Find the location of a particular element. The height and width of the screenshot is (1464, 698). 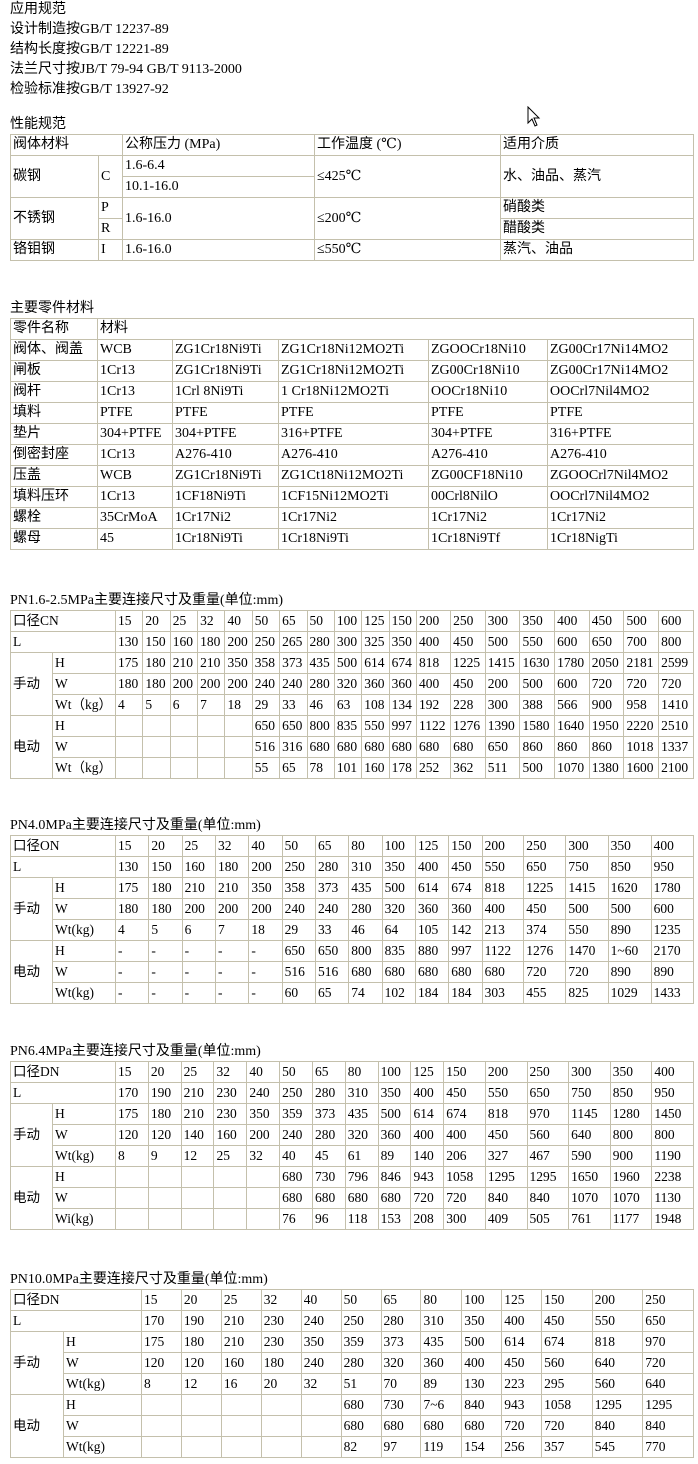

value-cell: 178 is located at coordinates (402, 768).